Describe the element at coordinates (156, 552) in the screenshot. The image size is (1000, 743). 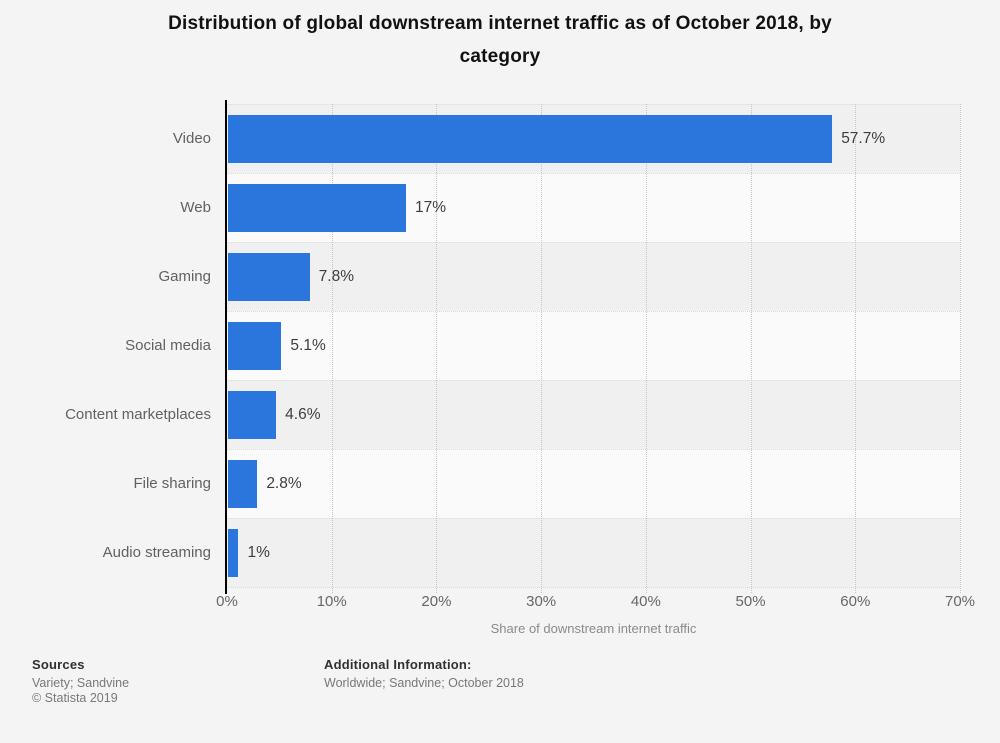
I see `category-label-audio-streaming: Audio streaming` at that location.